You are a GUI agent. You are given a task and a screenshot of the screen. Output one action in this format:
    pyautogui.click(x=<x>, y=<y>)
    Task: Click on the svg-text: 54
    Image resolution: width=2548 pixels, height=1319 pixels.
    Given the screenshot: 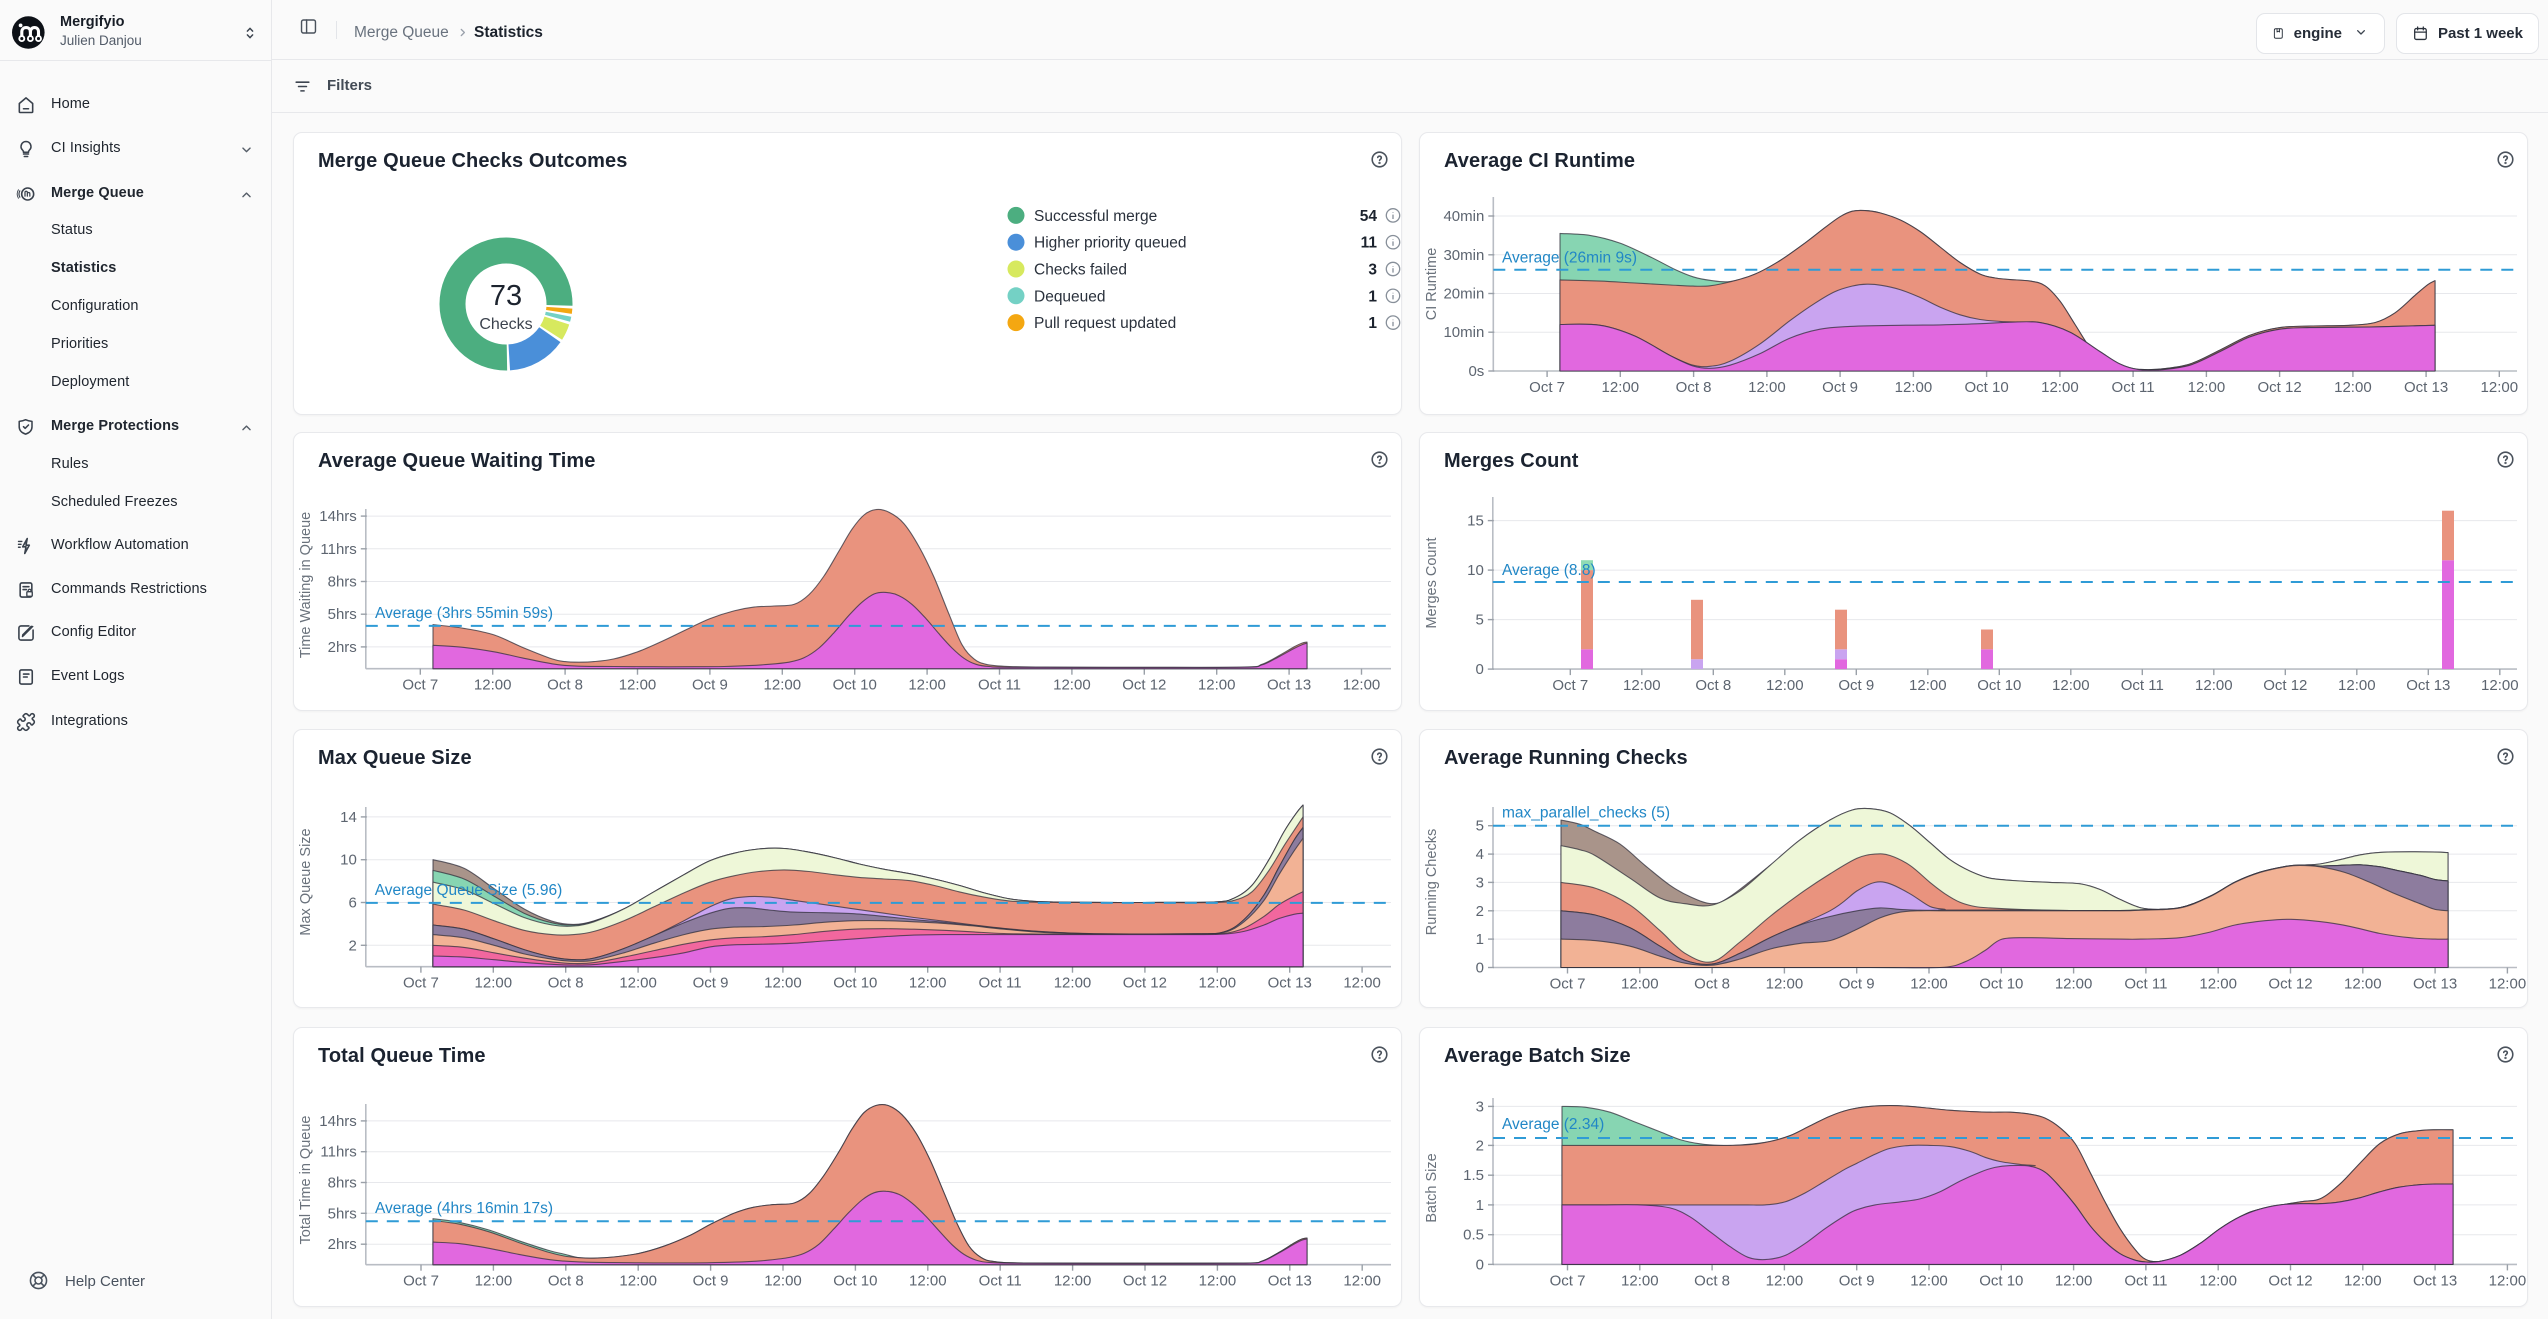 What is the action you would take?
    pyautogui.click(x=1369, y=216)
    